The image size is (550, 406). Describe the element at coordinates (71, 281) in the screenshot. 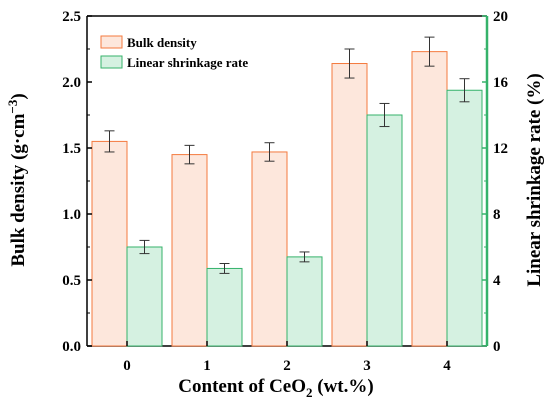

I see `y-left-tick-label: 0.5` at that location.